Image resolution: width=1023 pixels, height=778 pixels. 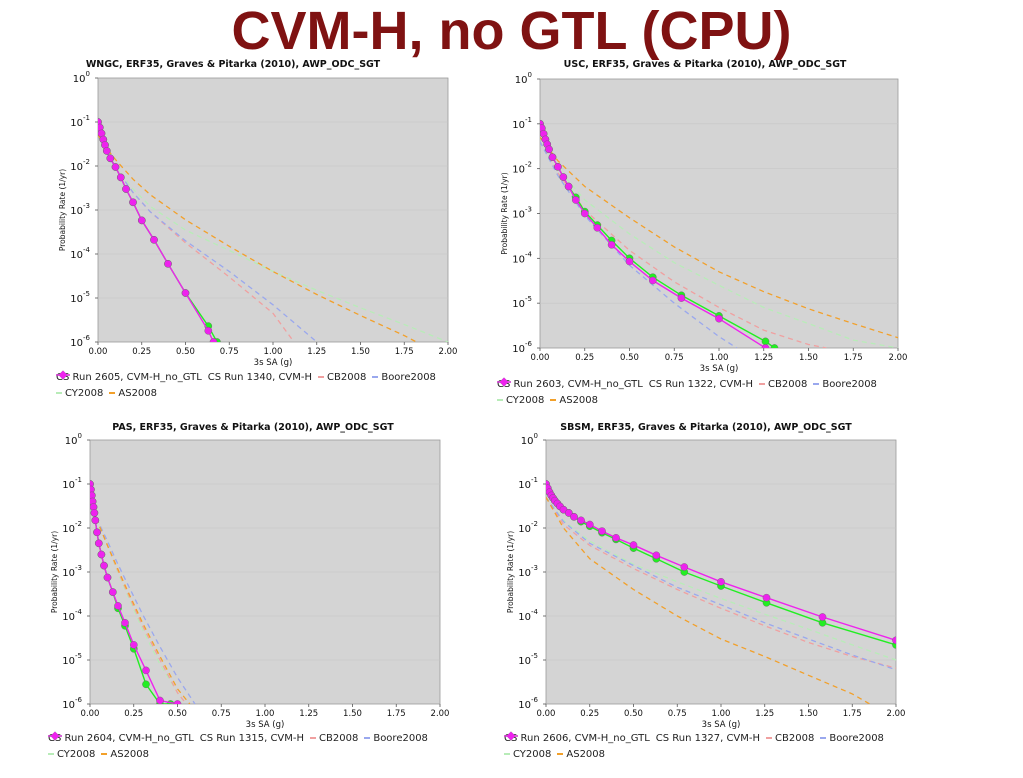 I want to click on series-line-boore2008, so click(x=721, y=583).